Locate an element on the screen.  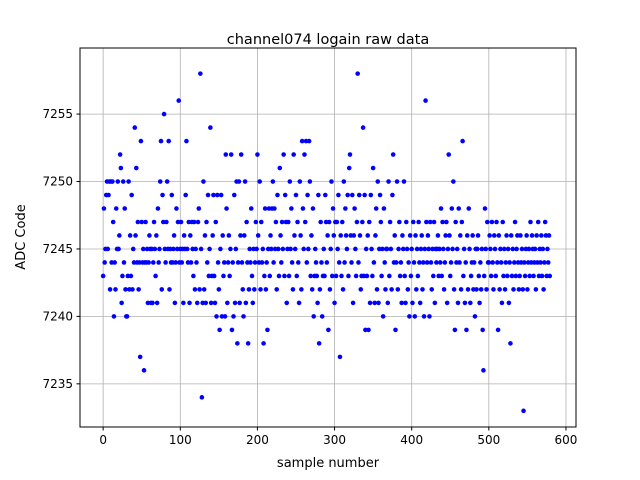
y-axis-label: ADC Code is located at coordinates (21, 236).